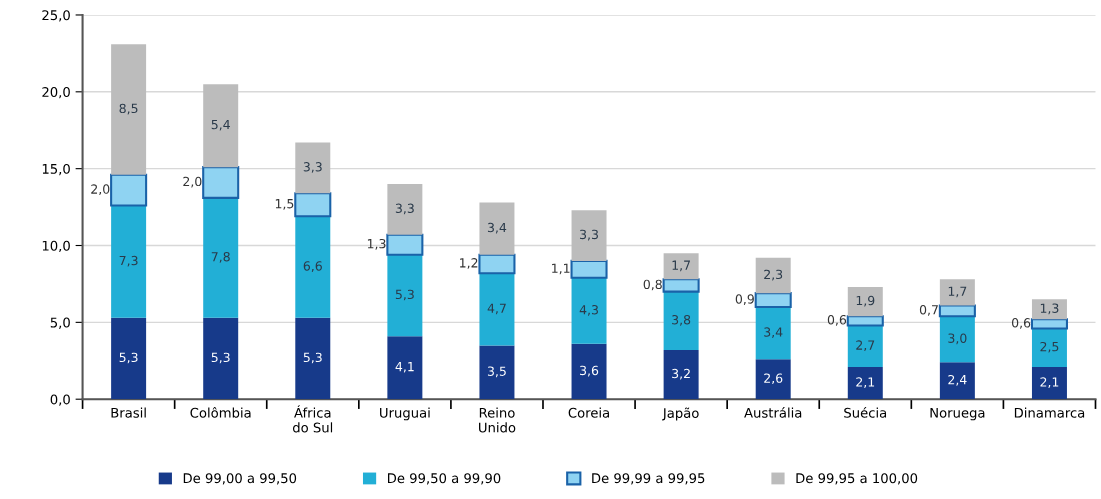 The image size is (1101, 499). What do you see at coordinates (56, 16) in the screenshot?
I see `y-tick-label: 25,0` at bounding box center [56, 16].